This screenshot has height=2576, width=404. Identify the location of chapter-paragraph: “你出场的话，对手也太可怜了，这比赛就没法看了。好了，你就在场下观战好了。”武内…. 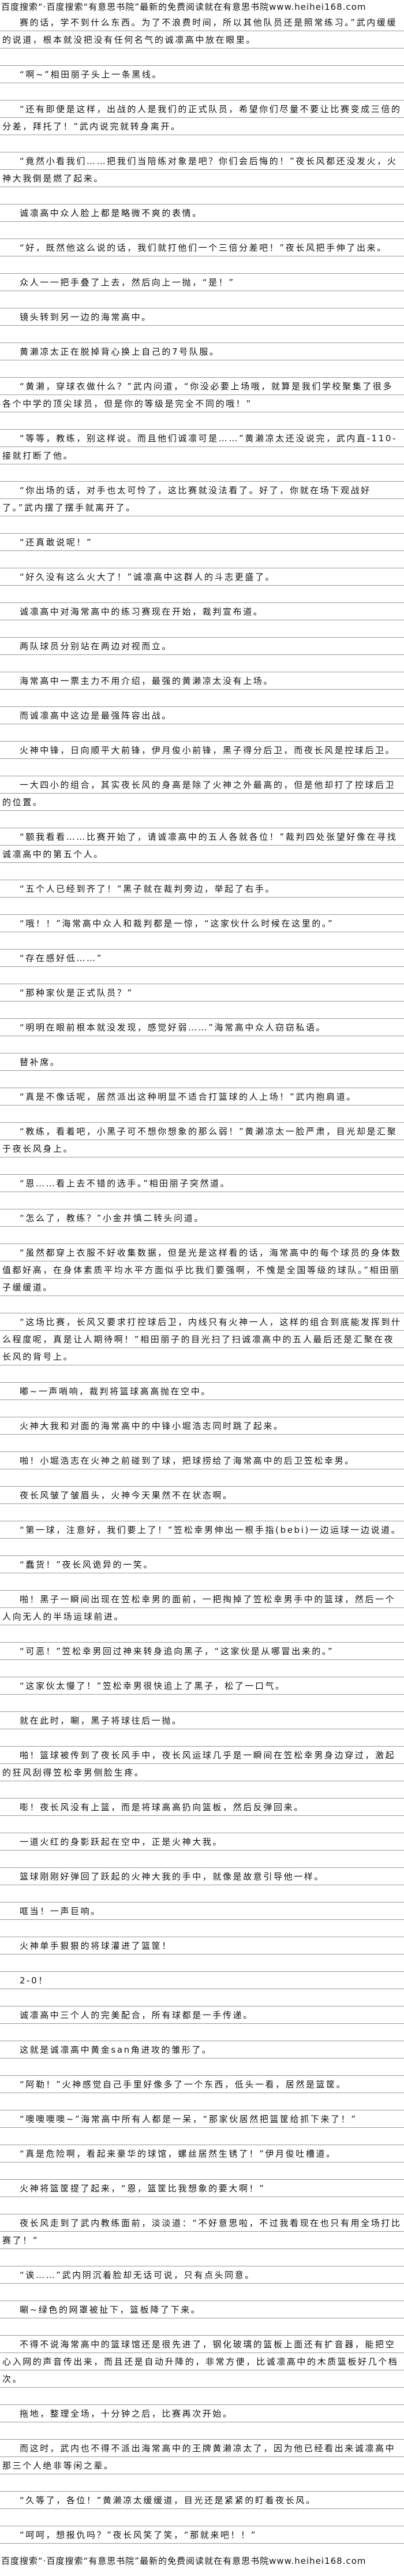
(187, 499).